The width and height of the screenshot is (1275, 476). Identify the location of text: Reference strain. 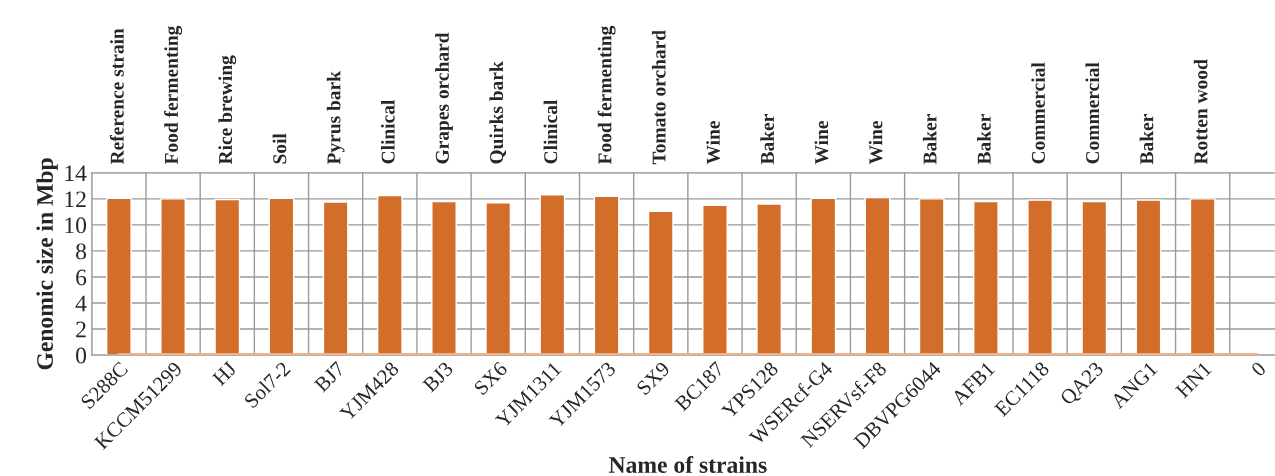
(116, 96).